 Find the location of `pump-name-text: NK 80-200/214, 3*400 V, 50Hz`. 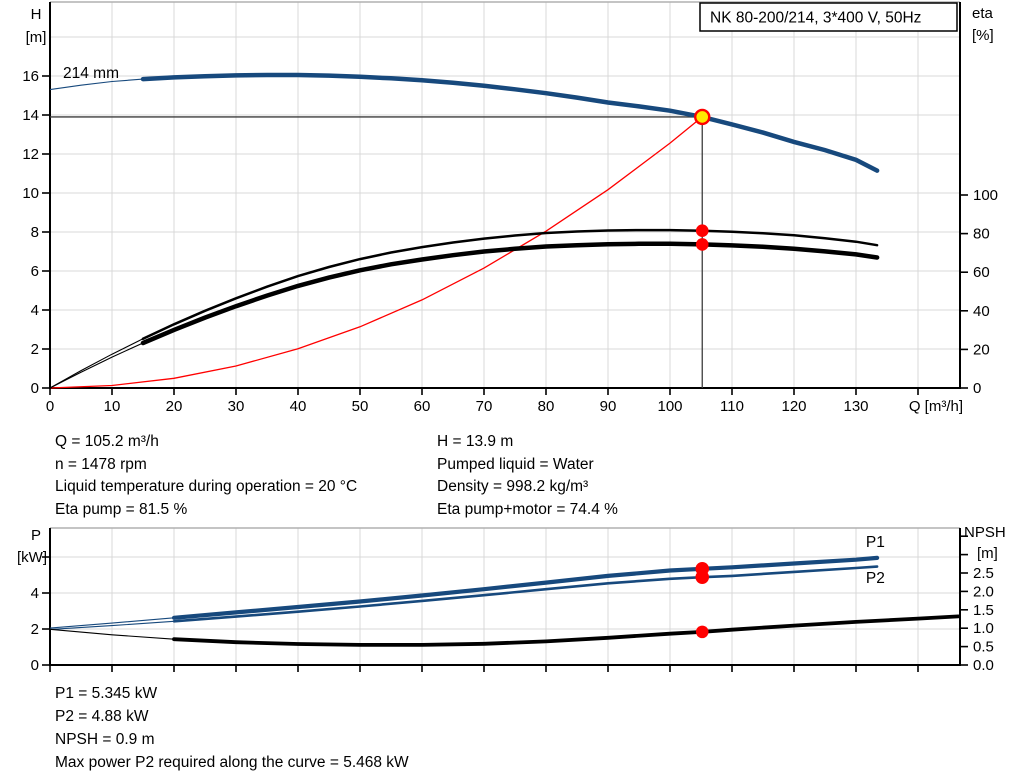

pump-name-text: NK 80-200/214, 3*400 V, 50Hz is located at coordinates (815, 18).